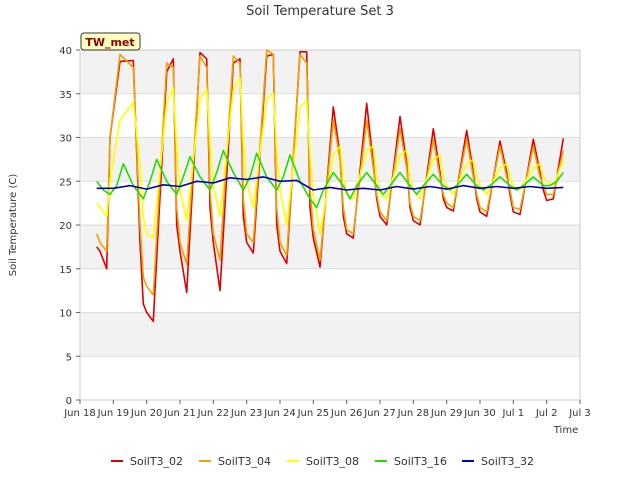 The width and height of the screenshot is (640, 480). I want to click on x-tick-label: Jun 18, so click(79, 413).